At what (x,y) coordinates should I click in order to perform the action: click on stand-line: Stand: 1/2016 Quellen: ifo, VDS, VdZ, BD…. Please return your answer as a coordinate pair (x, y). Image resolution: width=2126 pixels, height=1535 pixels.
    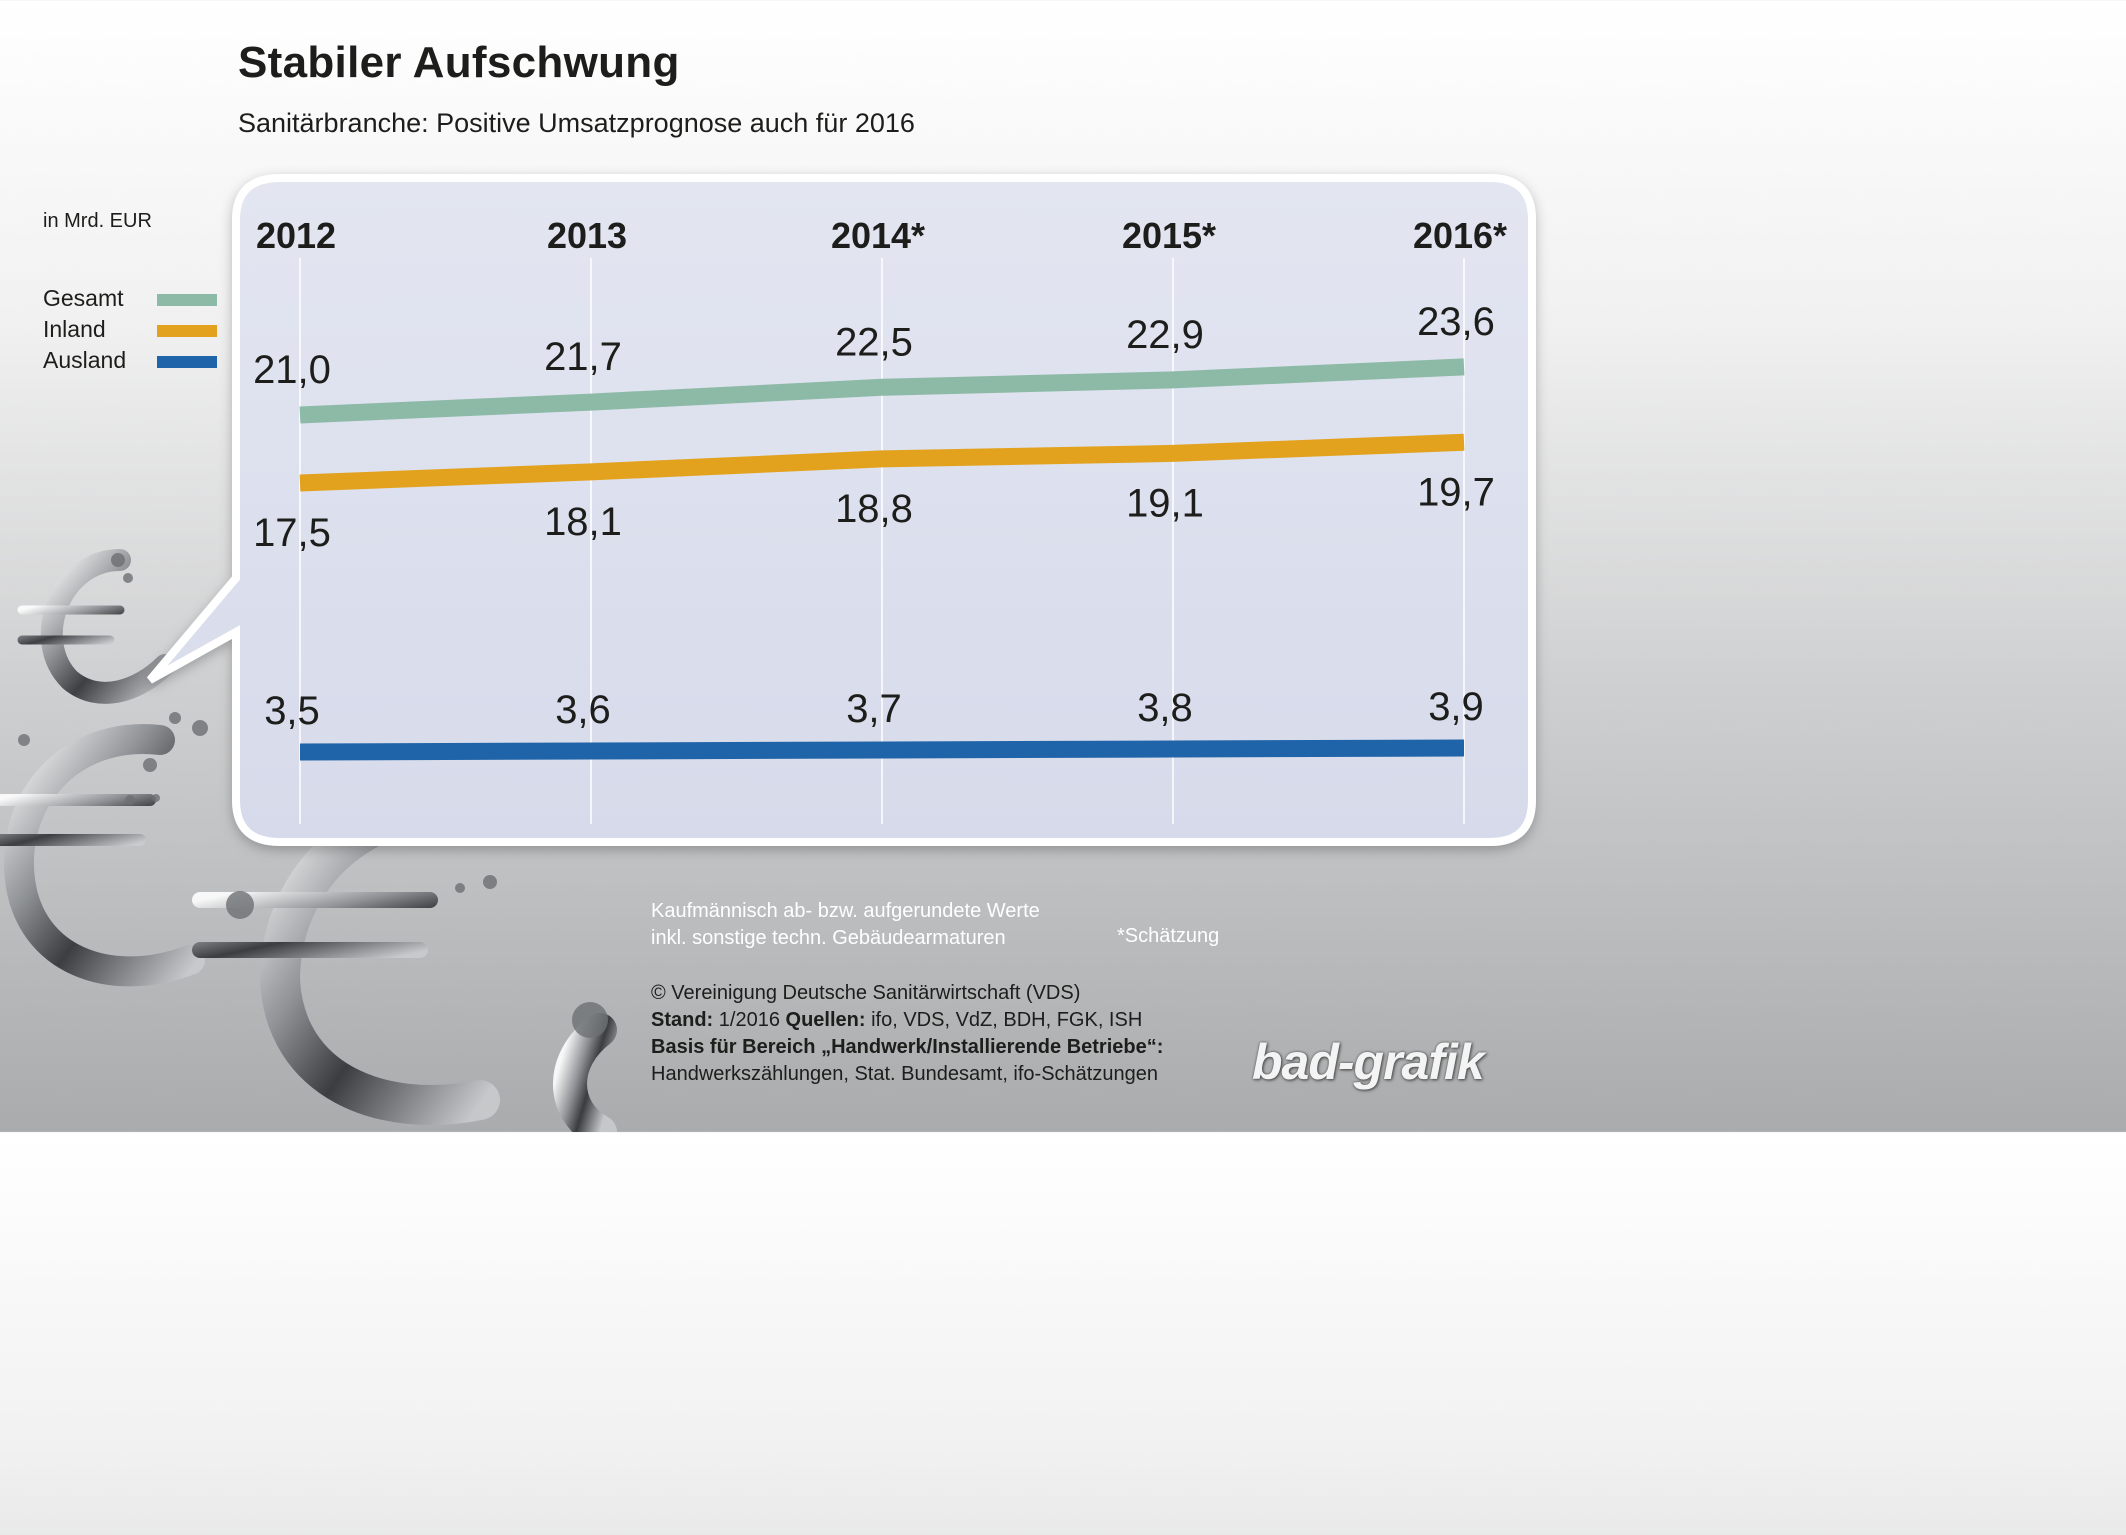
    Looking at the image, I should click on (907, 1020).